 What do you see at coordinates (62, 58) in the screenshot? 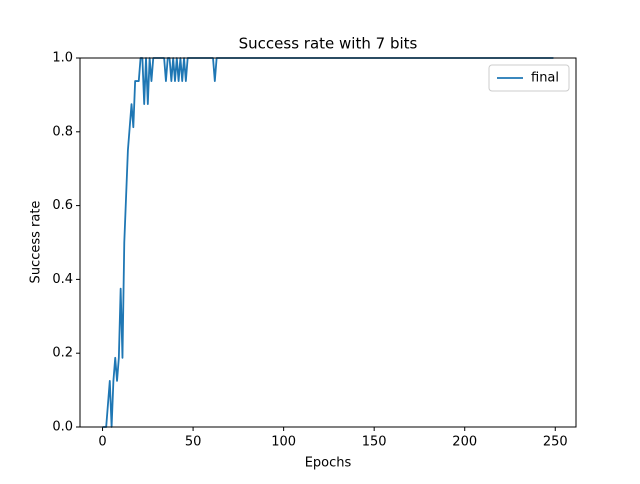
I see `y-tick-label: 1.0` at bounding box center [62, 58].